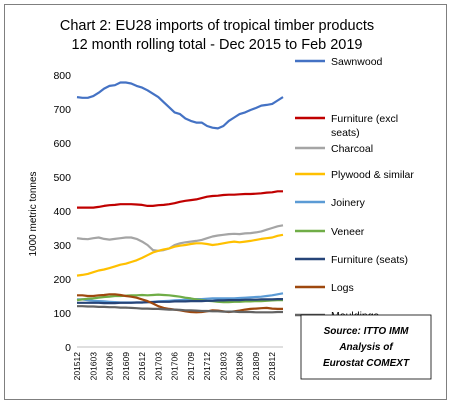 This screenshot has height=406, width=453. I want to click on x-tick-label: 201812, so click(272, 366).